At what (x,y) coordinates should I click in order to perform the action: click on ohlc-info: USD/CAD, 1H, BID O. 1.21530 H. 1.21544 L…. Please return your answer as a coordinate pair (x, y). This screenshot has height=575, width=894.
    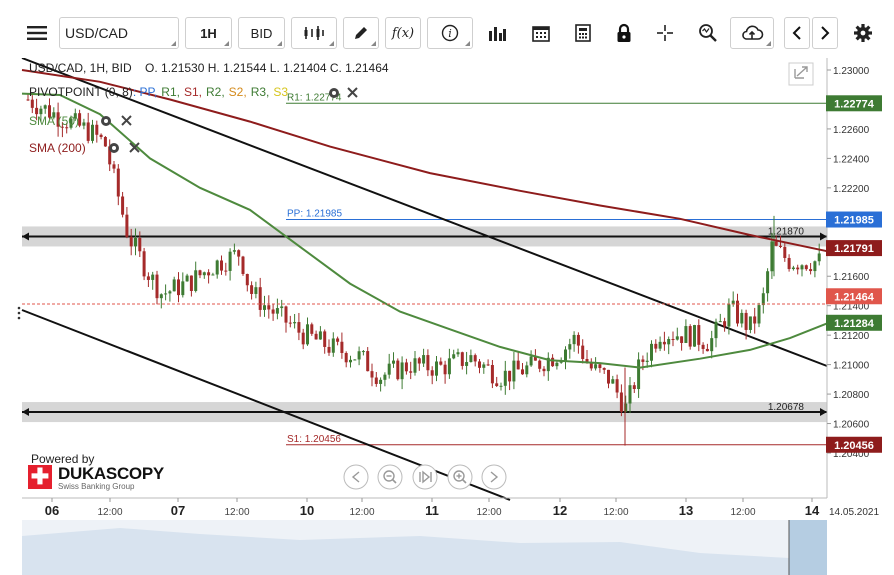
    Looking at the image, I should click on (209, 68).